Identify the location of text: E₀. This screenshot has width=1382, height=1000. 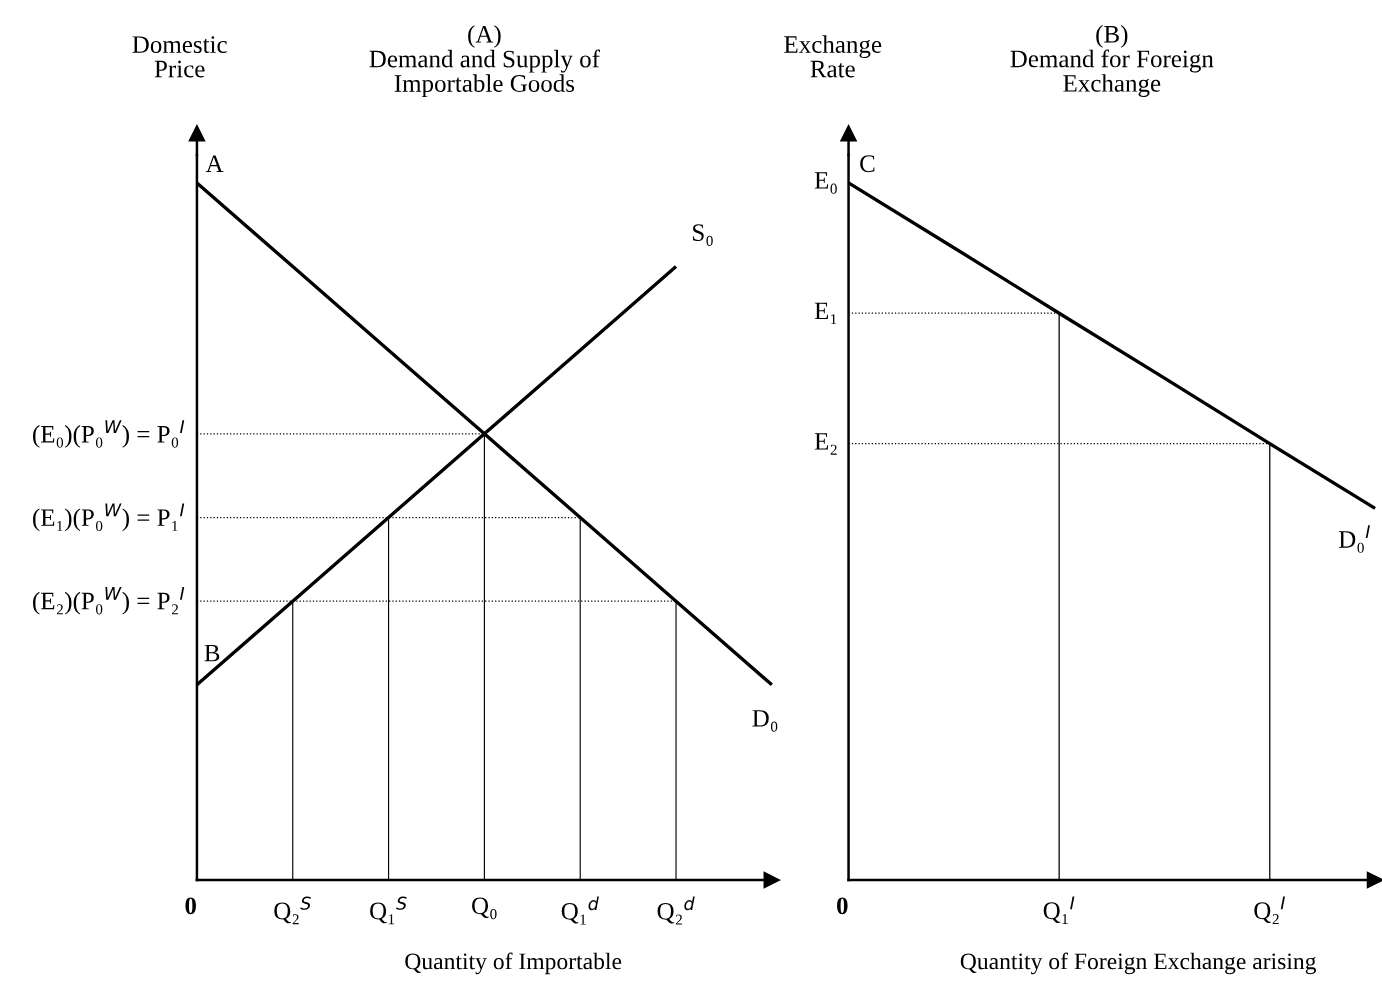
(825, 183).